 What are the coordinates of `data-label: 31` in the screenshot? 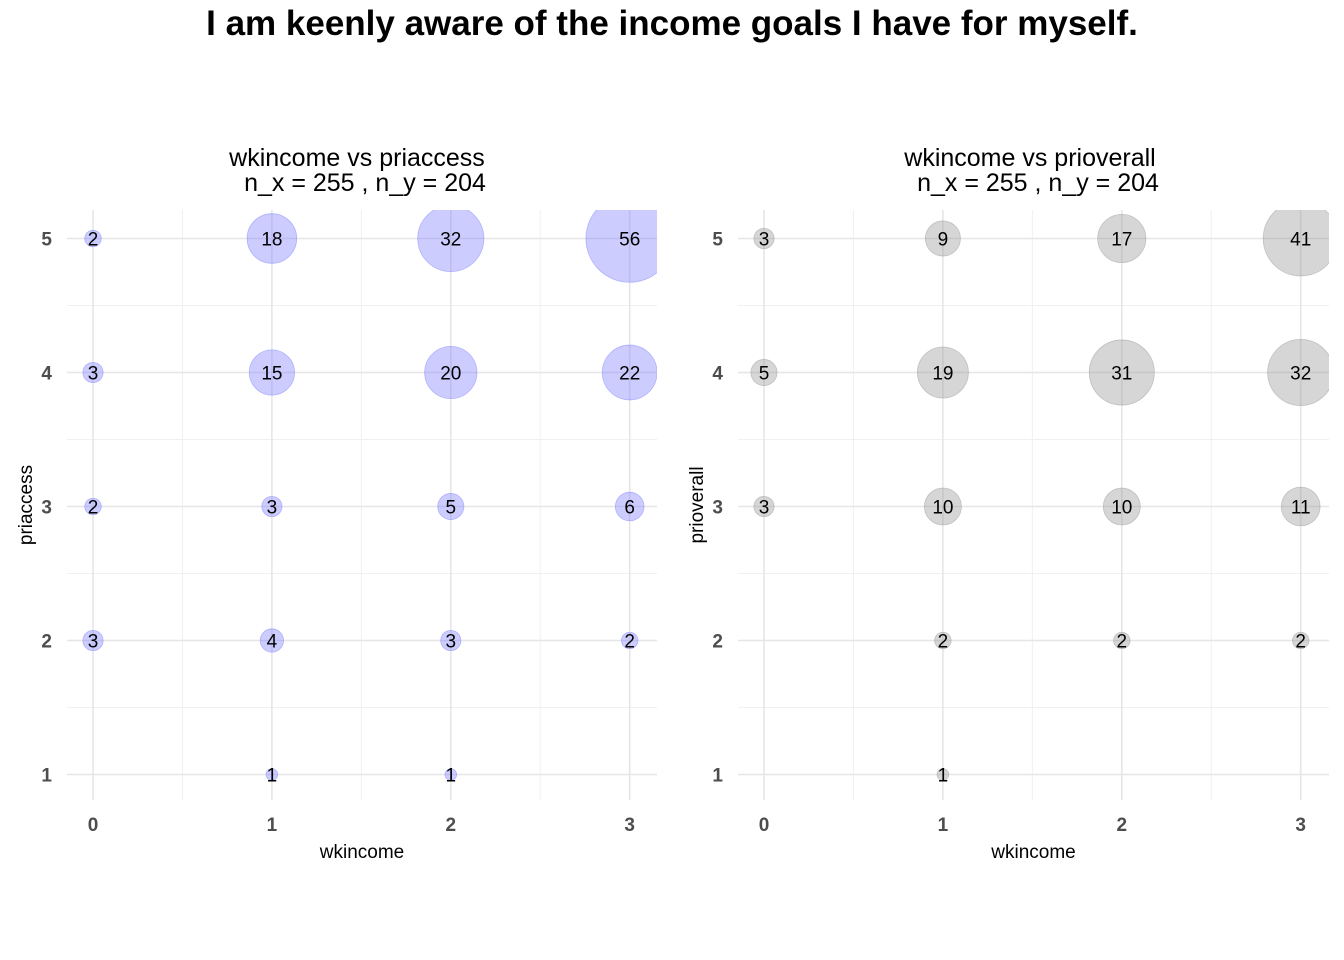 It's located at (1121, 374).